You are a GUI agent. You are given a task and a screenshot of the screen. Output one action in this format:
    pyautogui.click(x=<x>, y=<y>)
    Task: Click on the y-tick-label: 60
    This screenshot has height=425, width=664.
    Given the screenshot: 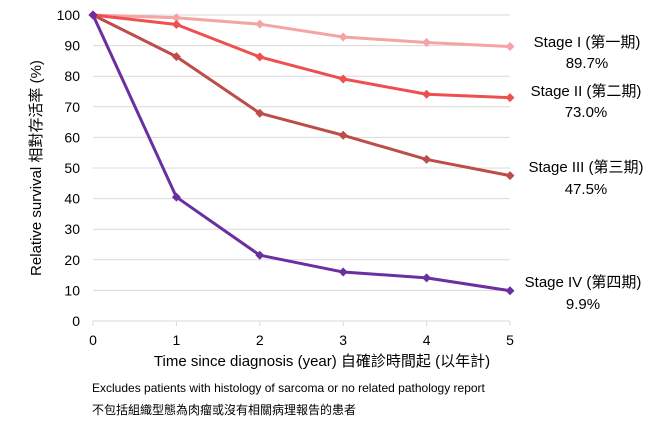 What is the action you would take?
    pyautogui.click(x=72, y=137)
    